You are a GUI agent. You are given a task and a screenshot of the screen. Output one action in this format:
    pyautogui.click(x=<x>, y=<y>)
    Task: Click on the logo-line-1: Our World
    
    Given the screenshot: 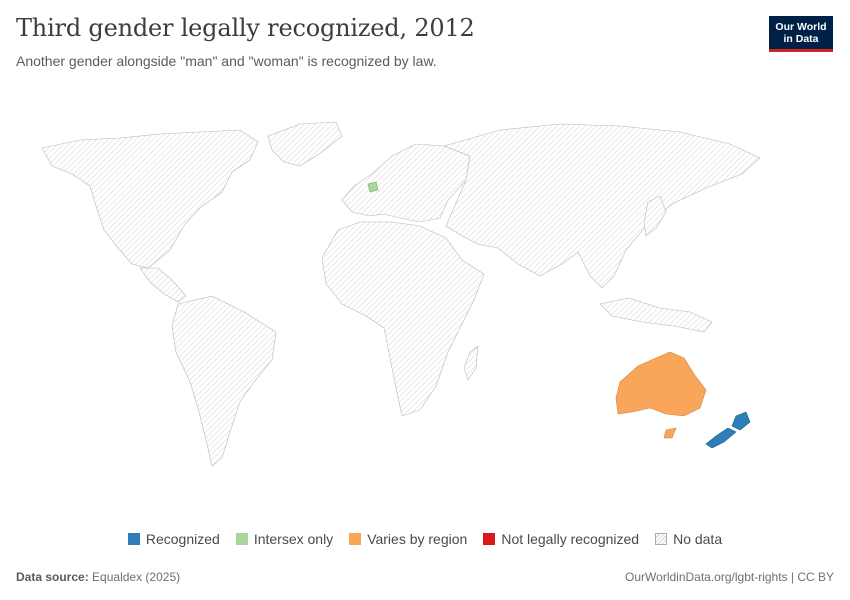 What is the action you would take?
    pyautogui.click(x=801, y=27)
    